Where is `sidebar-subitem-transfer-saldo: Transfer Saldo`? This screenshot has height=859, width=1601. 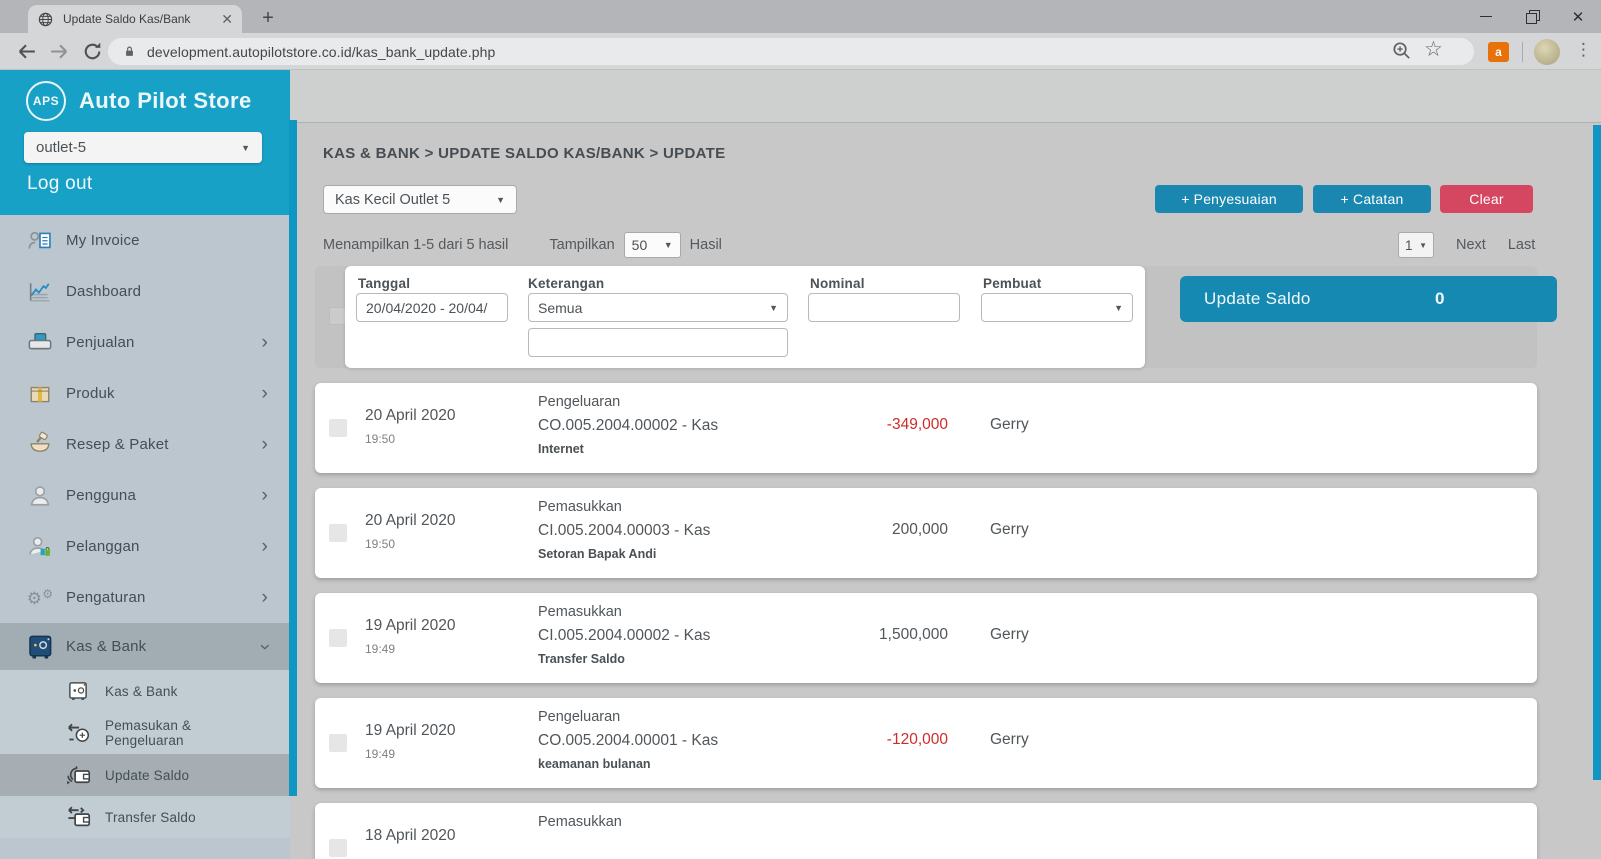
sidebar-subitem-transfer-saldo: Transfer Saldo is located at coordinates (145, 817).